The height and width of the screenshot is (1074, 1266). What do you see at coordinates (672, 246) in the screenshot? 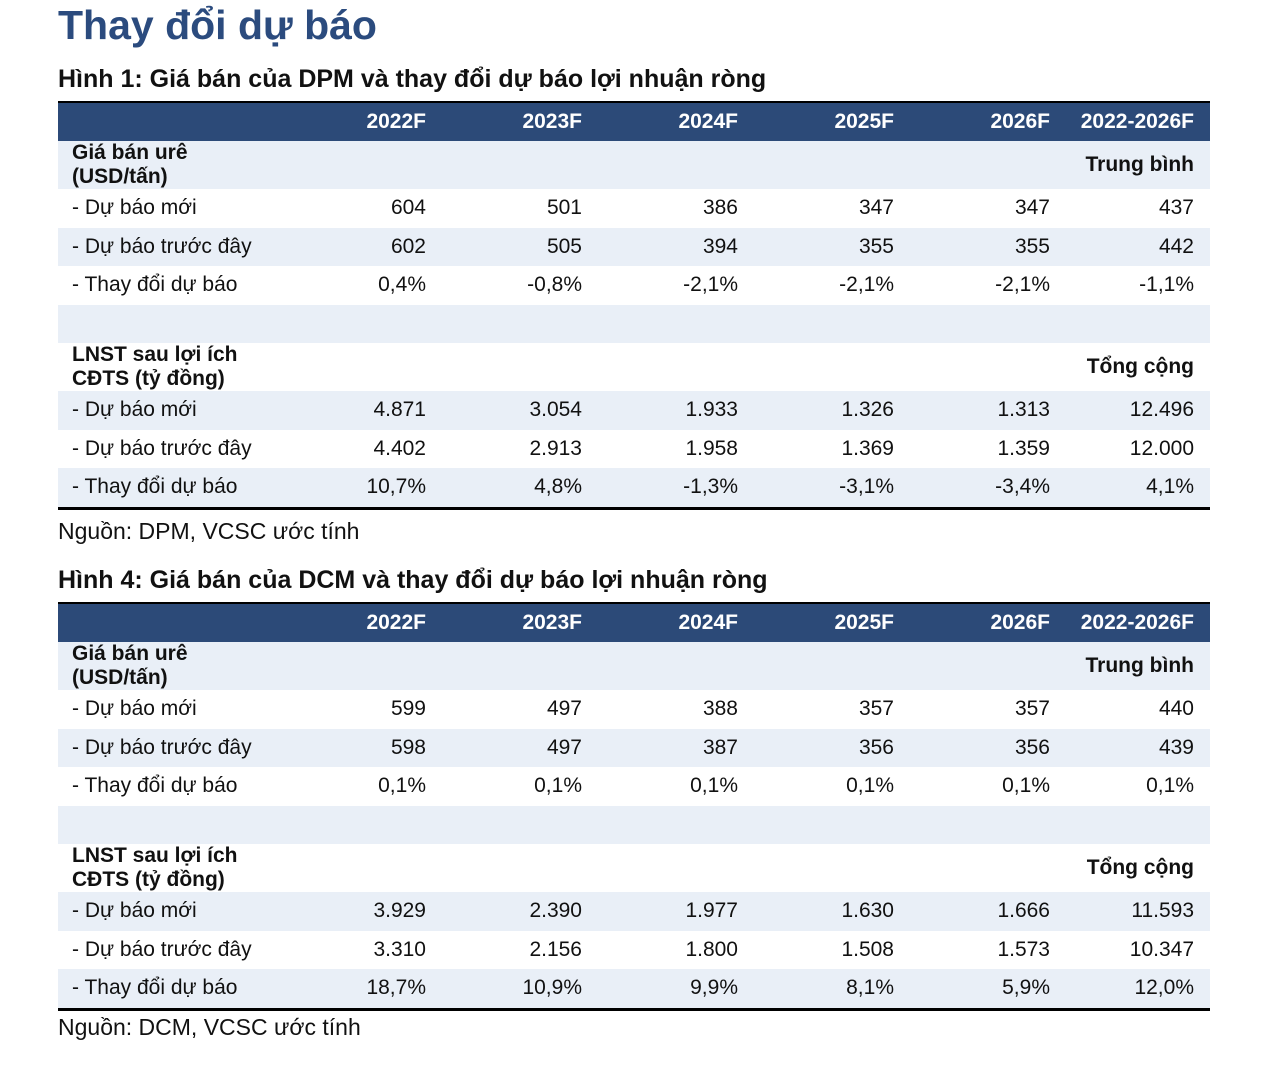
I see `cell-value: 394` at bounding box center [672, 246].